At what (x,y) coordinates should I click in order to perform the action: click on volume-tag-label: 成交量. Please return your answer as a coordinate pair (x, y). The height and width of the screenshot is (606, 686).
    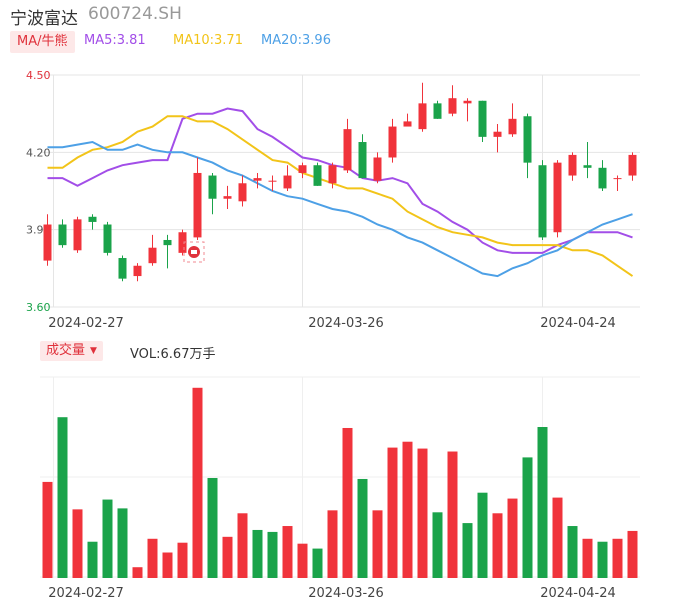
    Looking at the image, I should click on (66, 350).